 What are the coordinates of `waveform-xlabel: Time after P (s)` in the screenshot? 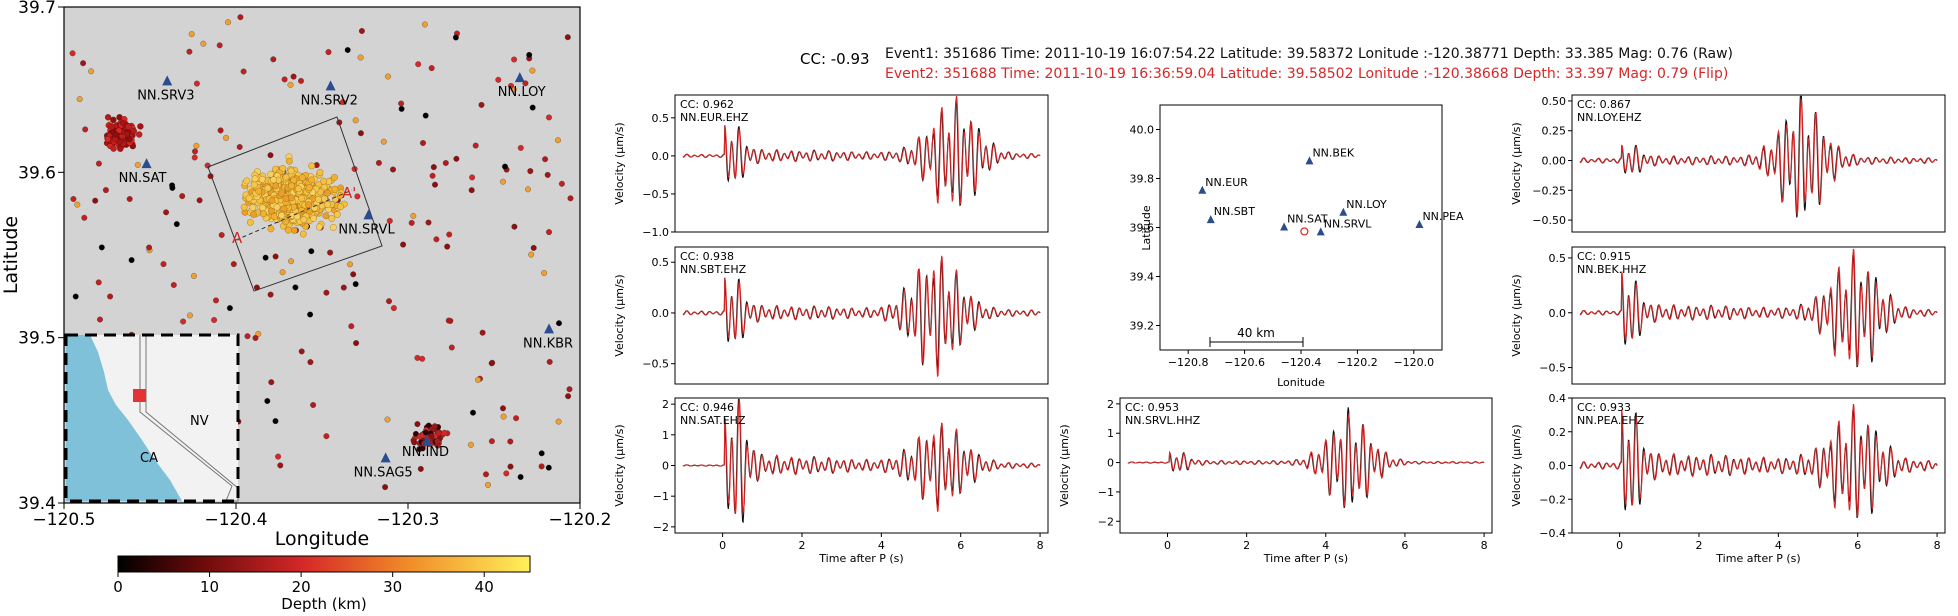 It's located at (860, 558).